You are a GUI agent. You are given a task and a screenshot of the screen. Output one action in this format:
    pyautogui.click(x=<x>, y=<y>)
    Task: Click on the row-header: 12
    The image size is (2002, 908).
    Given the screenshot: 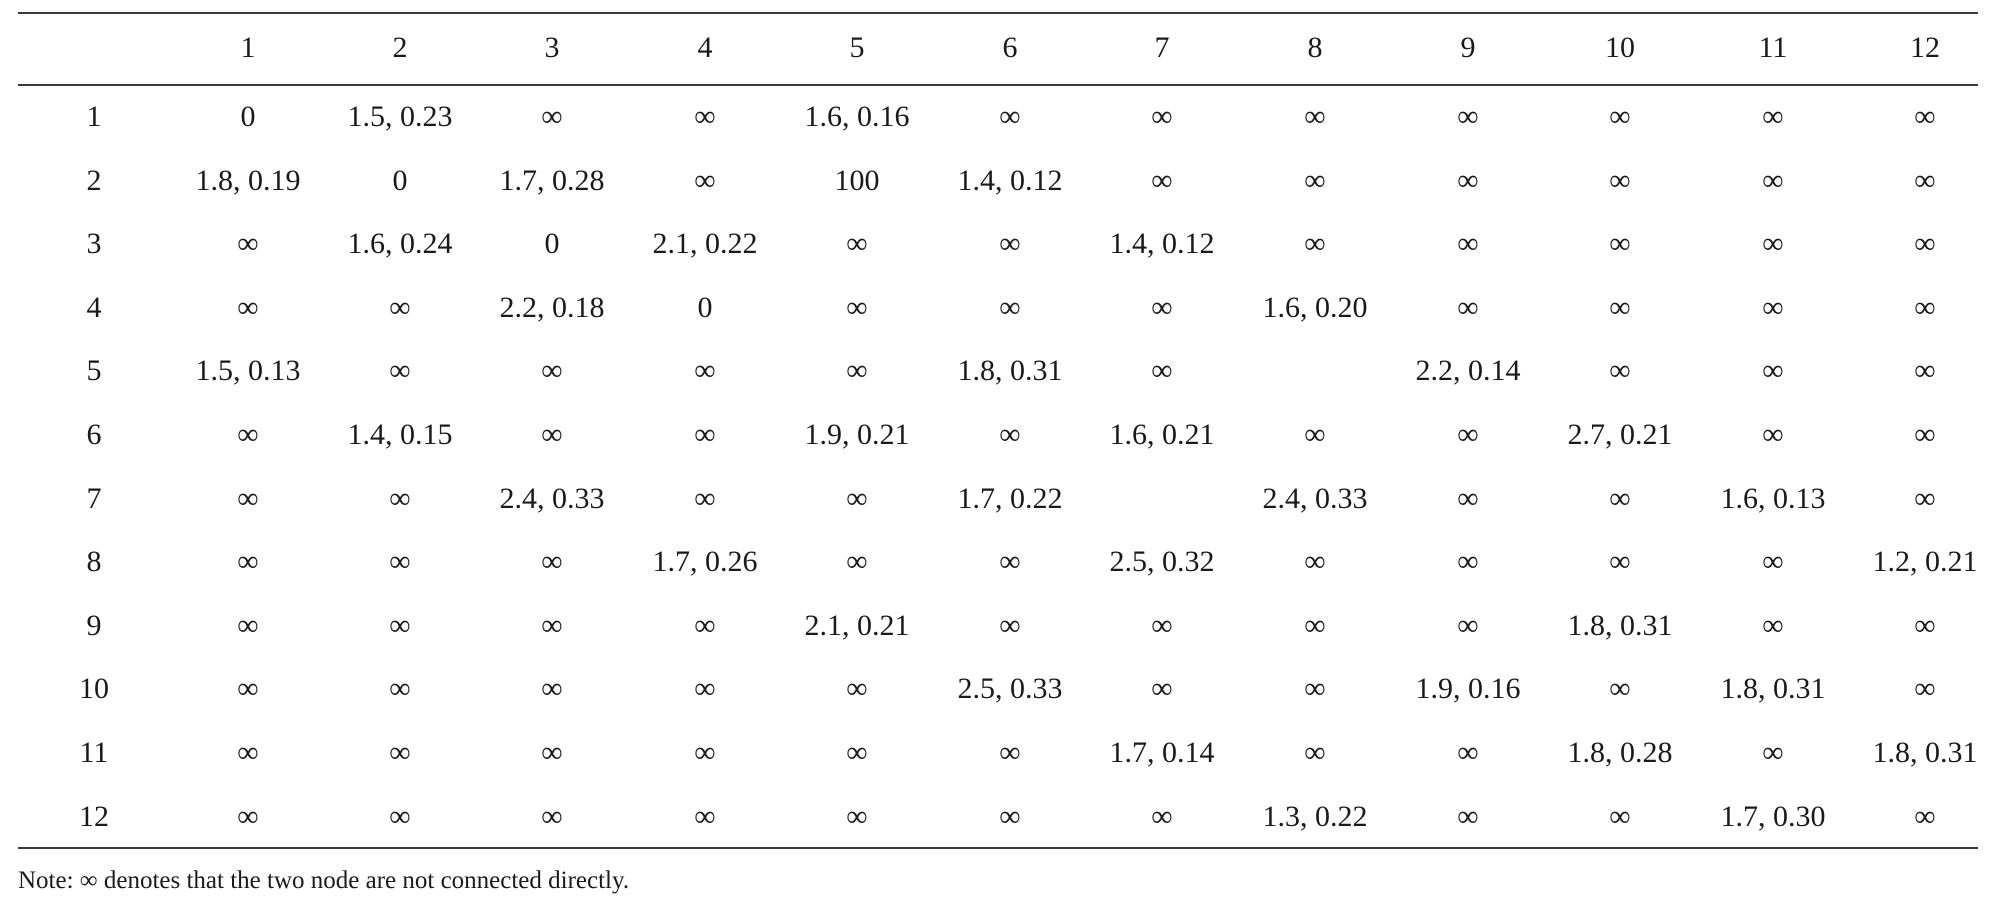 What is the action you would take?
    pyautogui.click(x=94, y=816)
    